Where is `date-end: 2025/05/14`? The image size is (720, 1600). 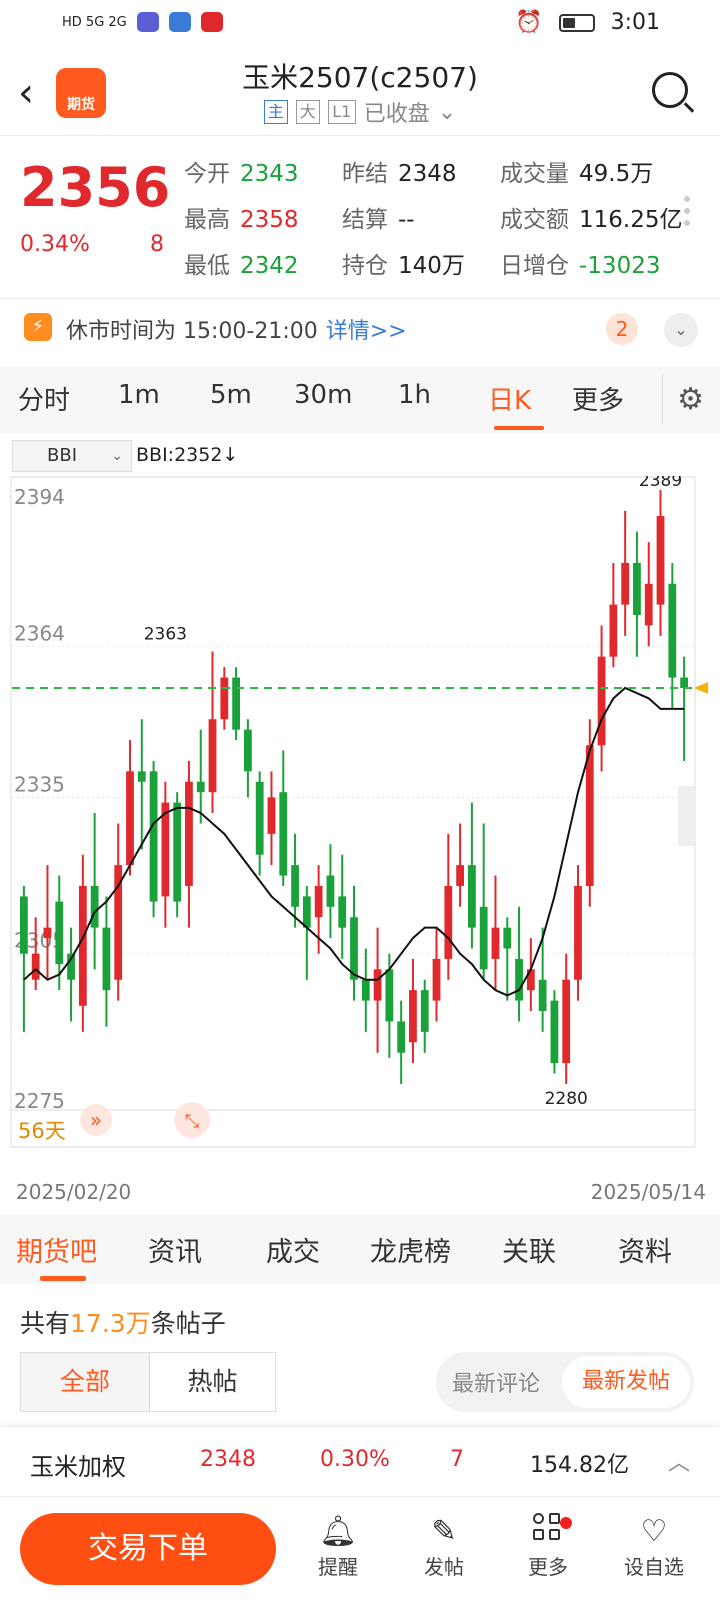
date-end: 2025/05/14 is located at coordinates (648, 1192).